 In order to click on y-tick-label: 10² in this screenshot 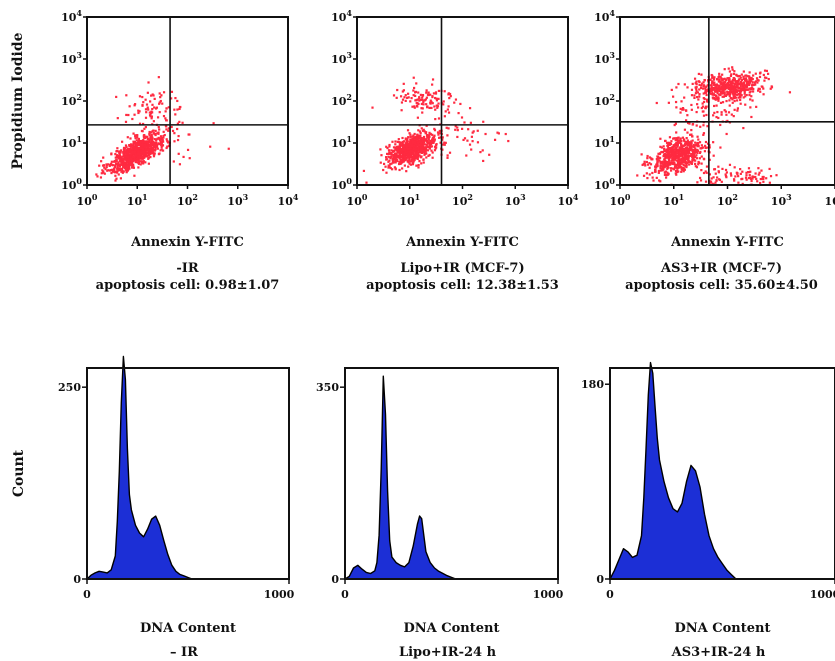, I will do `click(341, 100)`.